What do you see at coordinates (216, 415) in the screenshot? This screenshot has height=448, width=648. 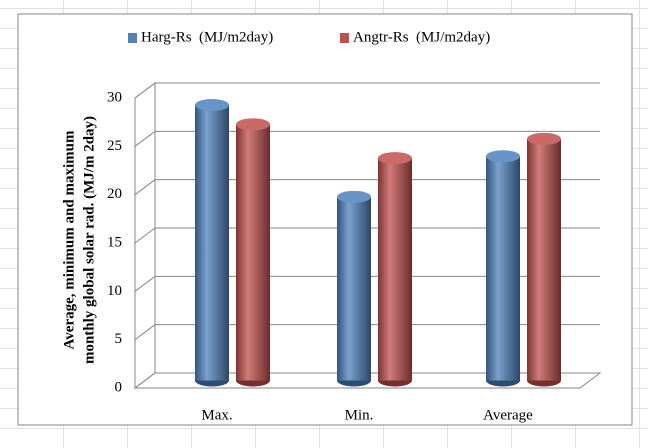 I see `x-tick-label: Max.` at bounding box center [216, 415].